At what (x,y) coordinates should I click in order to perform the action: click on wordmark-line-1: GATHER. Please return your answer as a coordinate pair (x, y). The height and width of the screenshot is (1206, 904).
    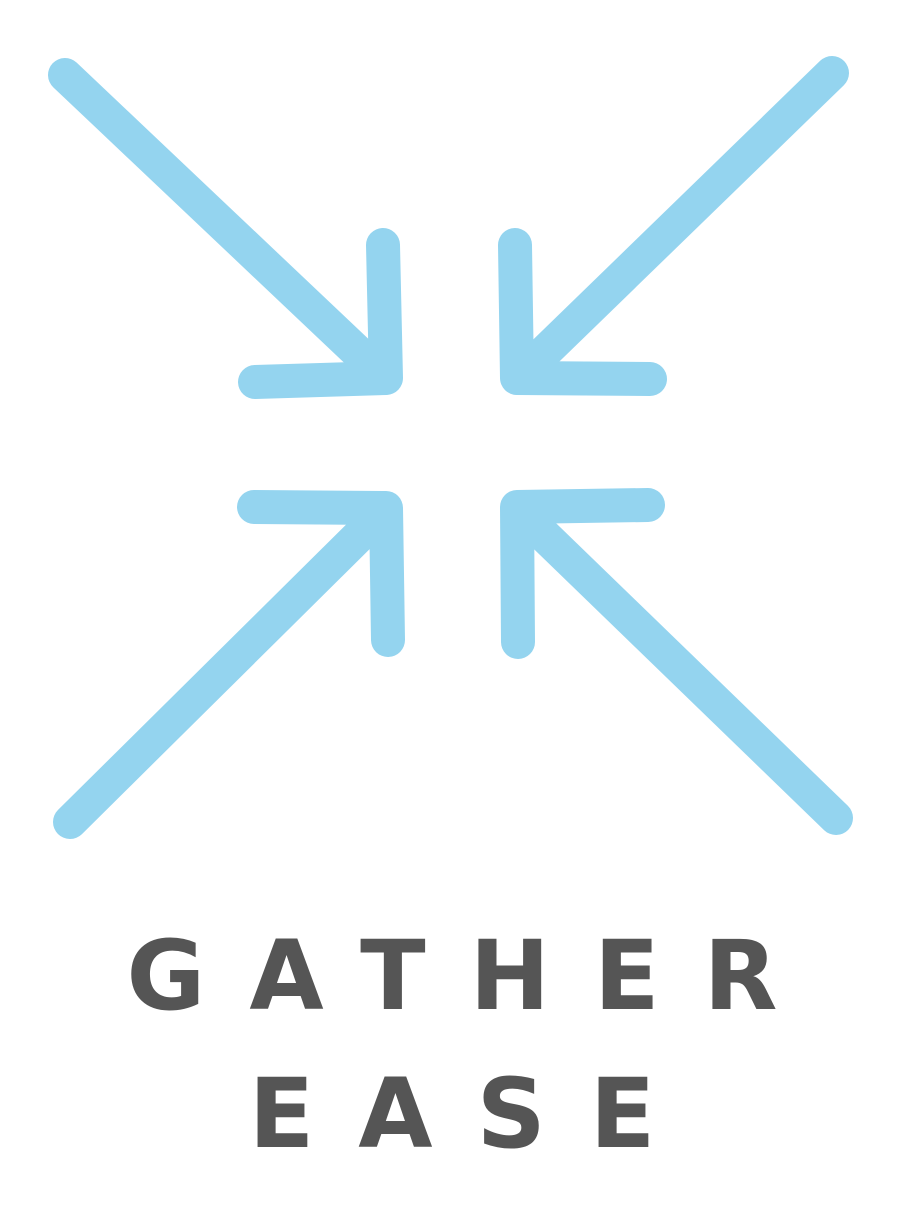
    Looking at the image, I should click on (474, 976).